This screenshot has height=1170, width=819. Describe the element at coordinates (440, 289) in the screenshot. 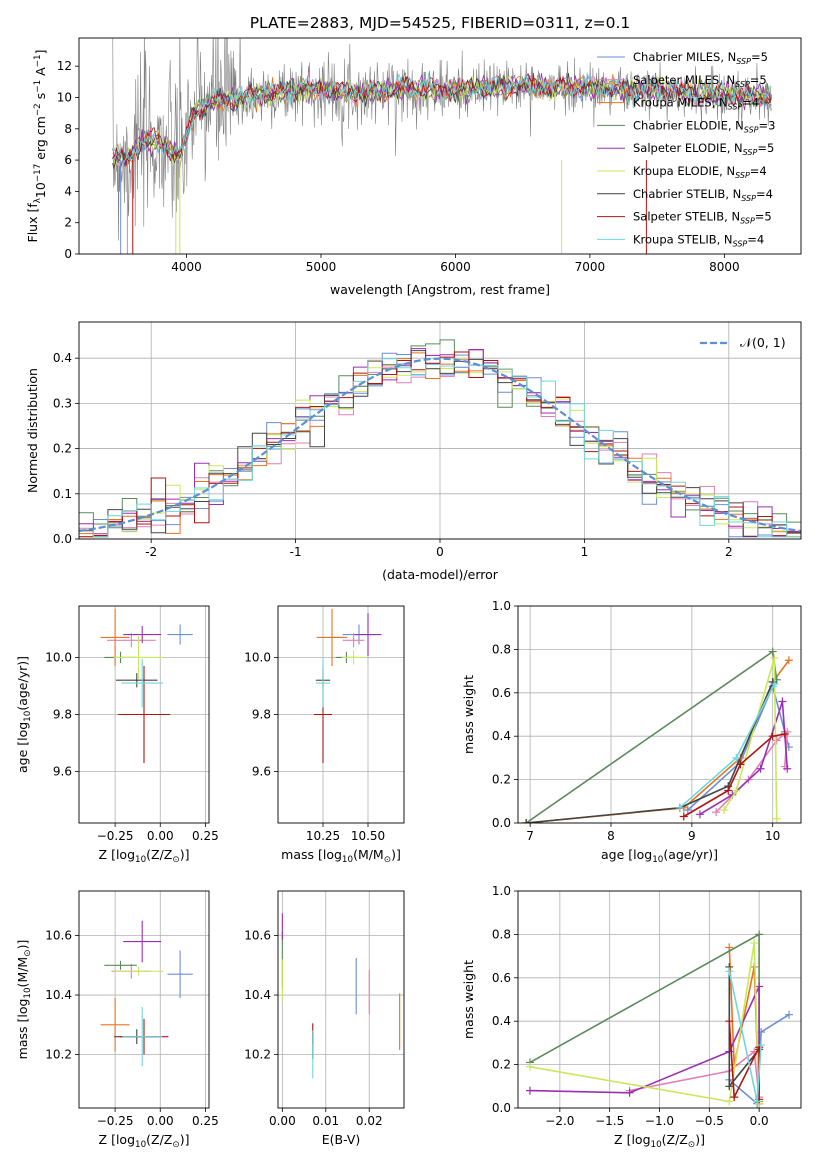

I see `spectrum-xlabel: wavelength [Angstrom, rest frame]` at that location.